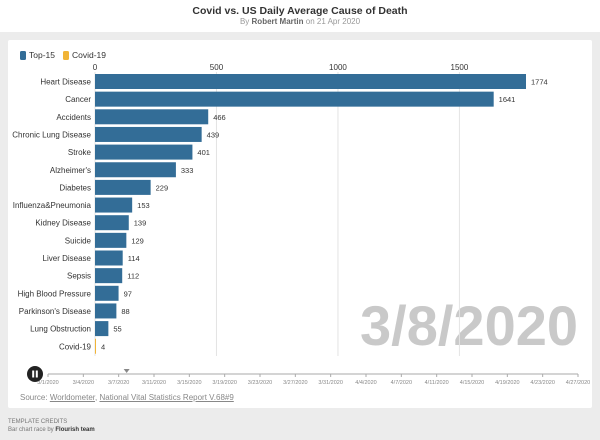  Describe the element at coordinates (213, 134) in the screenshot. I see `value-label: 439` at that location.